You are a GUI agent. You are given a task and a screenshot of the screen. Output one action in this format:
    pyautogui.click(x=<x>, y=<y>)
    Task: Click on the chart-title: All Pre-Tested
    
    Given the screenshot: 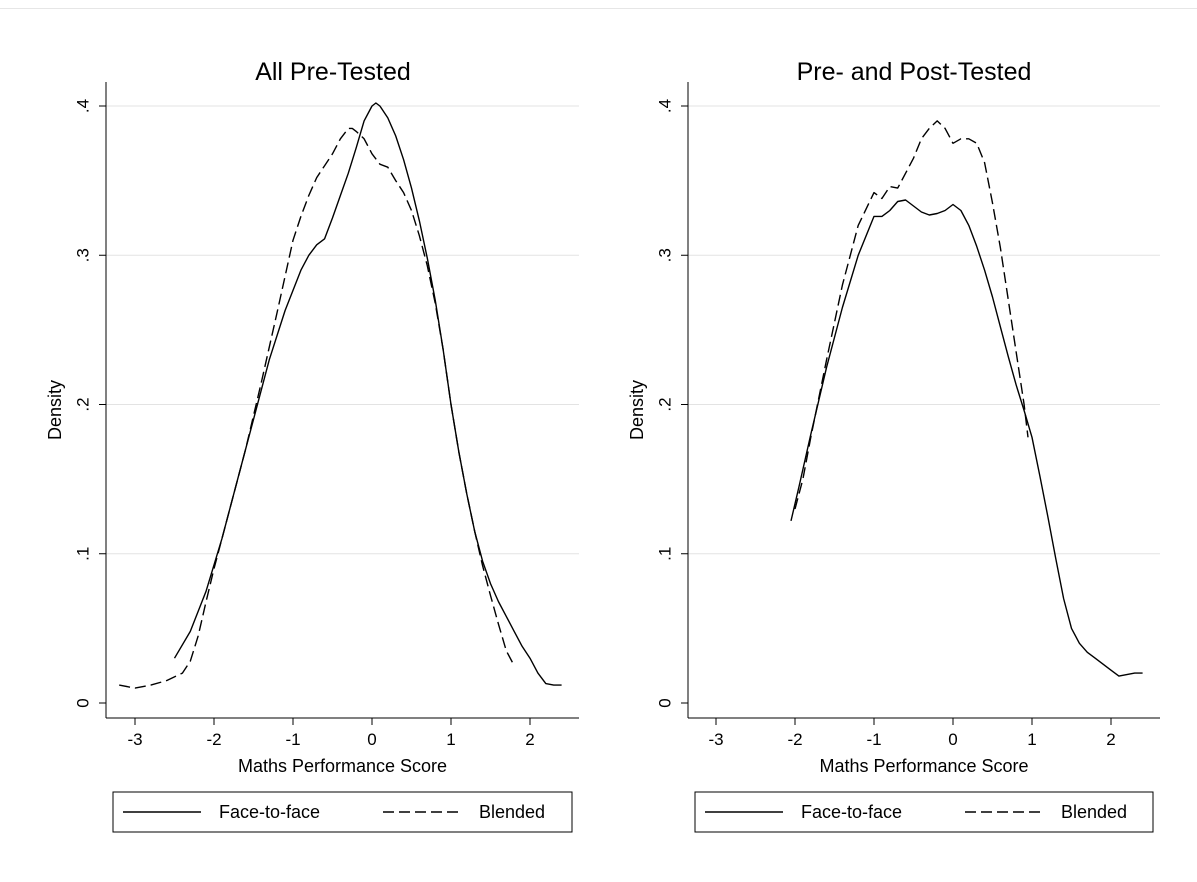 What is the action you would take?
    pyautogui.click(x=333, y=72)
    